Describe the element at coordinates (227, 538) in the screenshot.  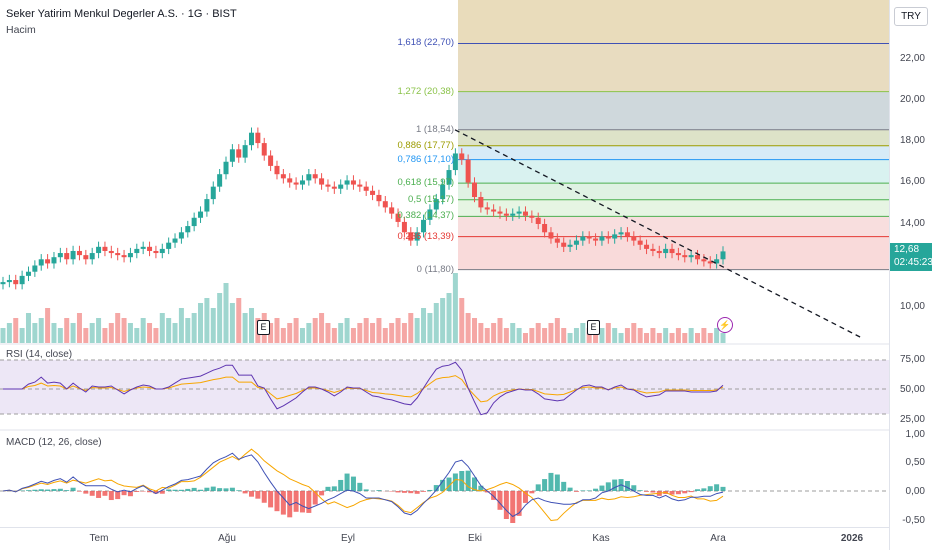
I see `time-tick: Ağu` at that location.